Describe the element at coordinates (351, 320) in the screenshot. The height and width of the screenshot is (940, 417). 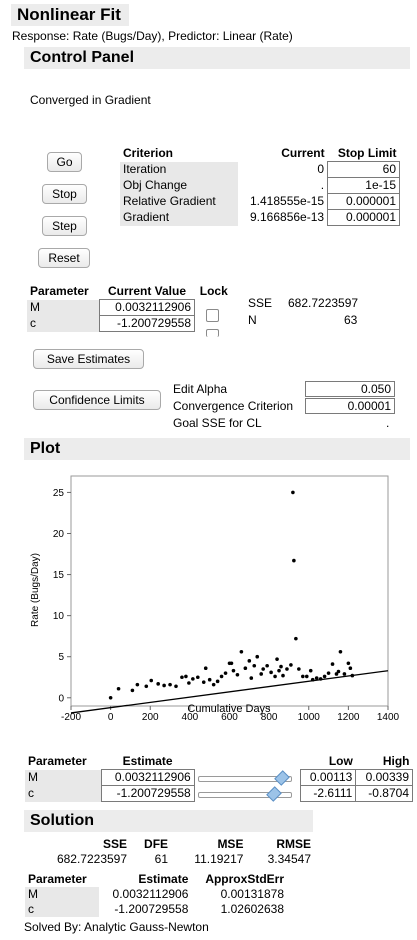
I see `n-value: 63` at that location.